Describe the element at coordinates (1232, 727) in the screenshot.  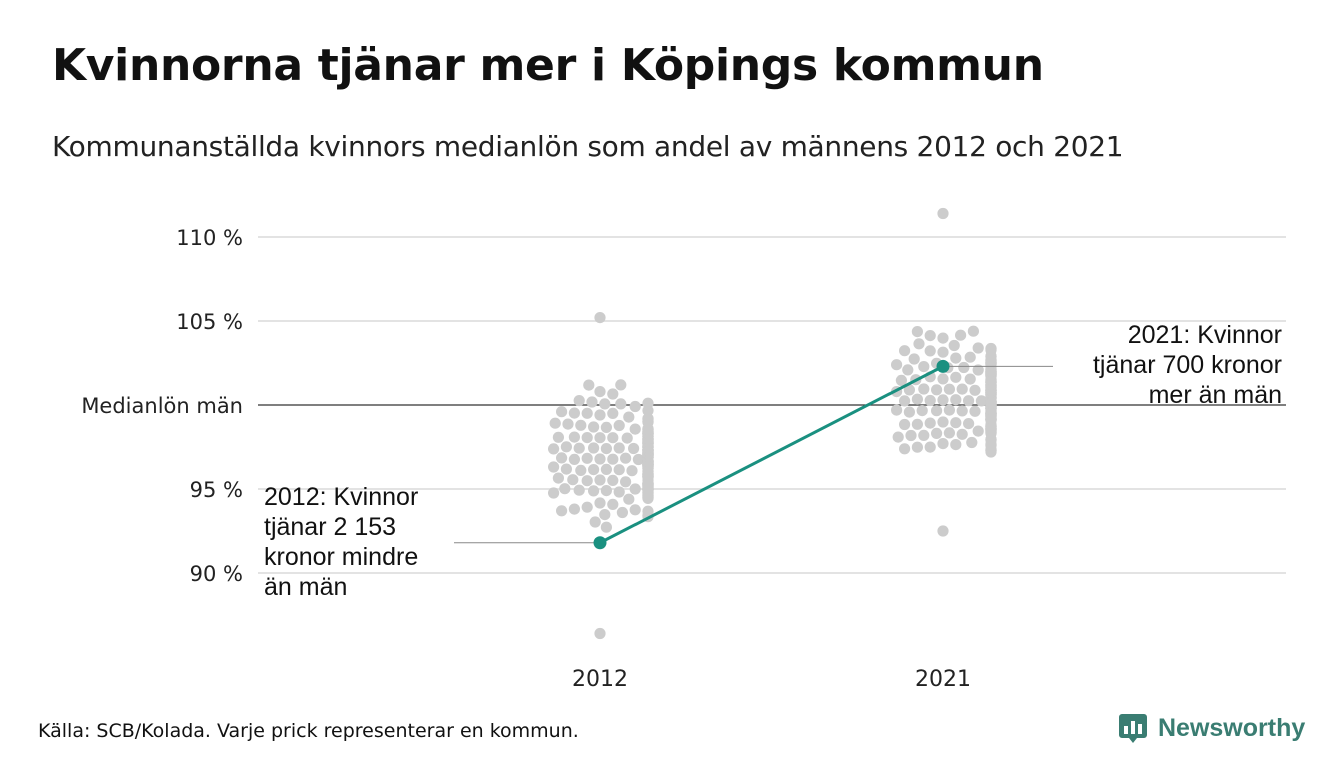
I see `brand-name: Newsworthy` at that location.